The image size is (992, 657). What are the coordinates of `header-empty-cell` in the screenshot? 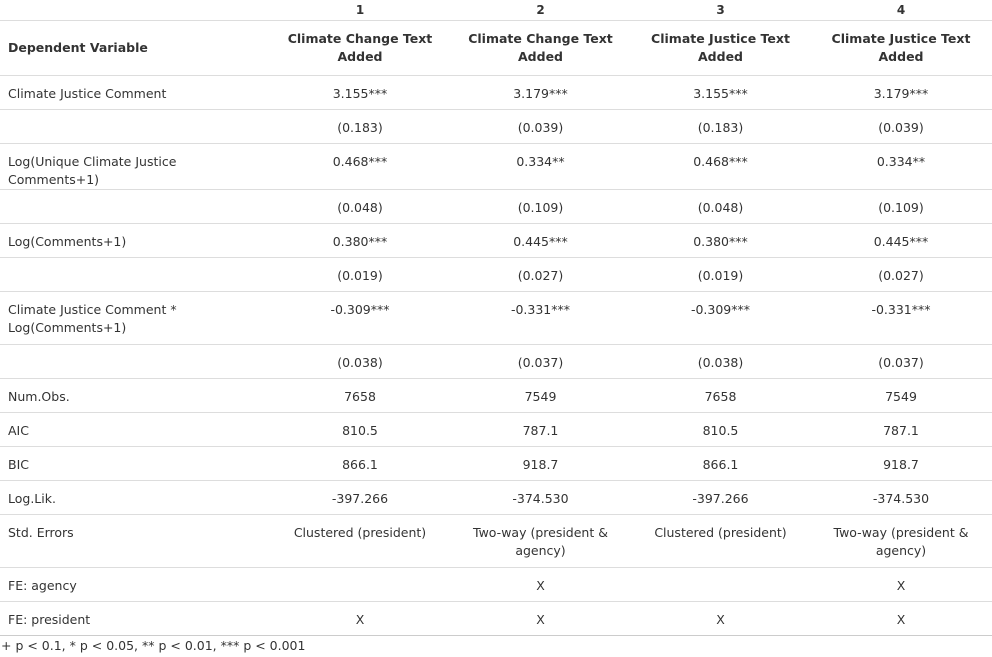 It's located at (135, 10).